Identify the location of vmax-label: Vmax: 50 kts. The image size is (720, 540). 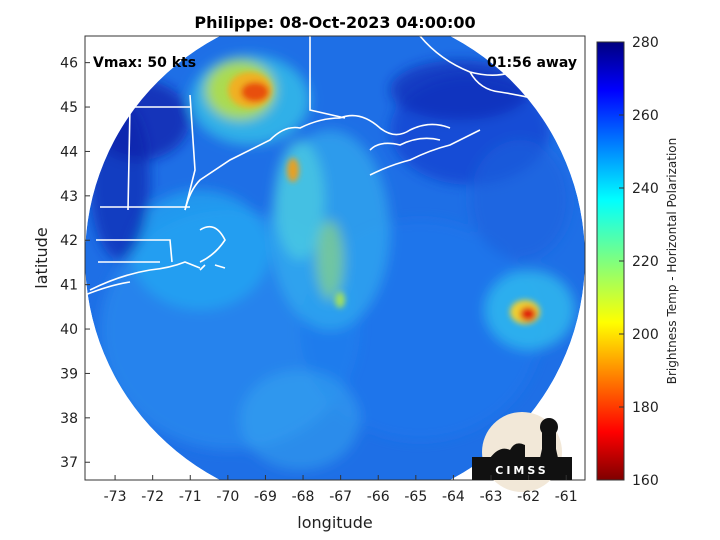
(144, 63).